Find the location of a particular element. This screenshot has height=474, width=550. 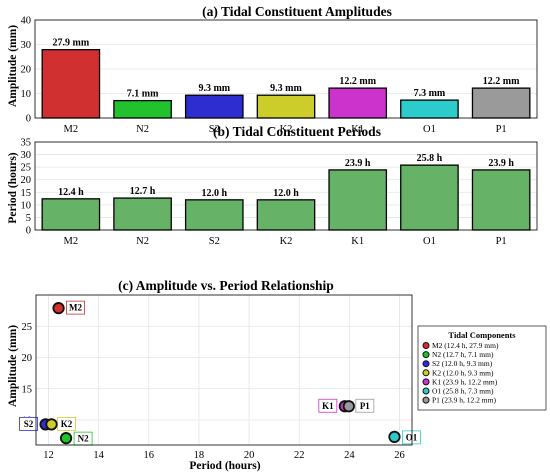

period-bar-o1 is located at coordinates (429, 197).